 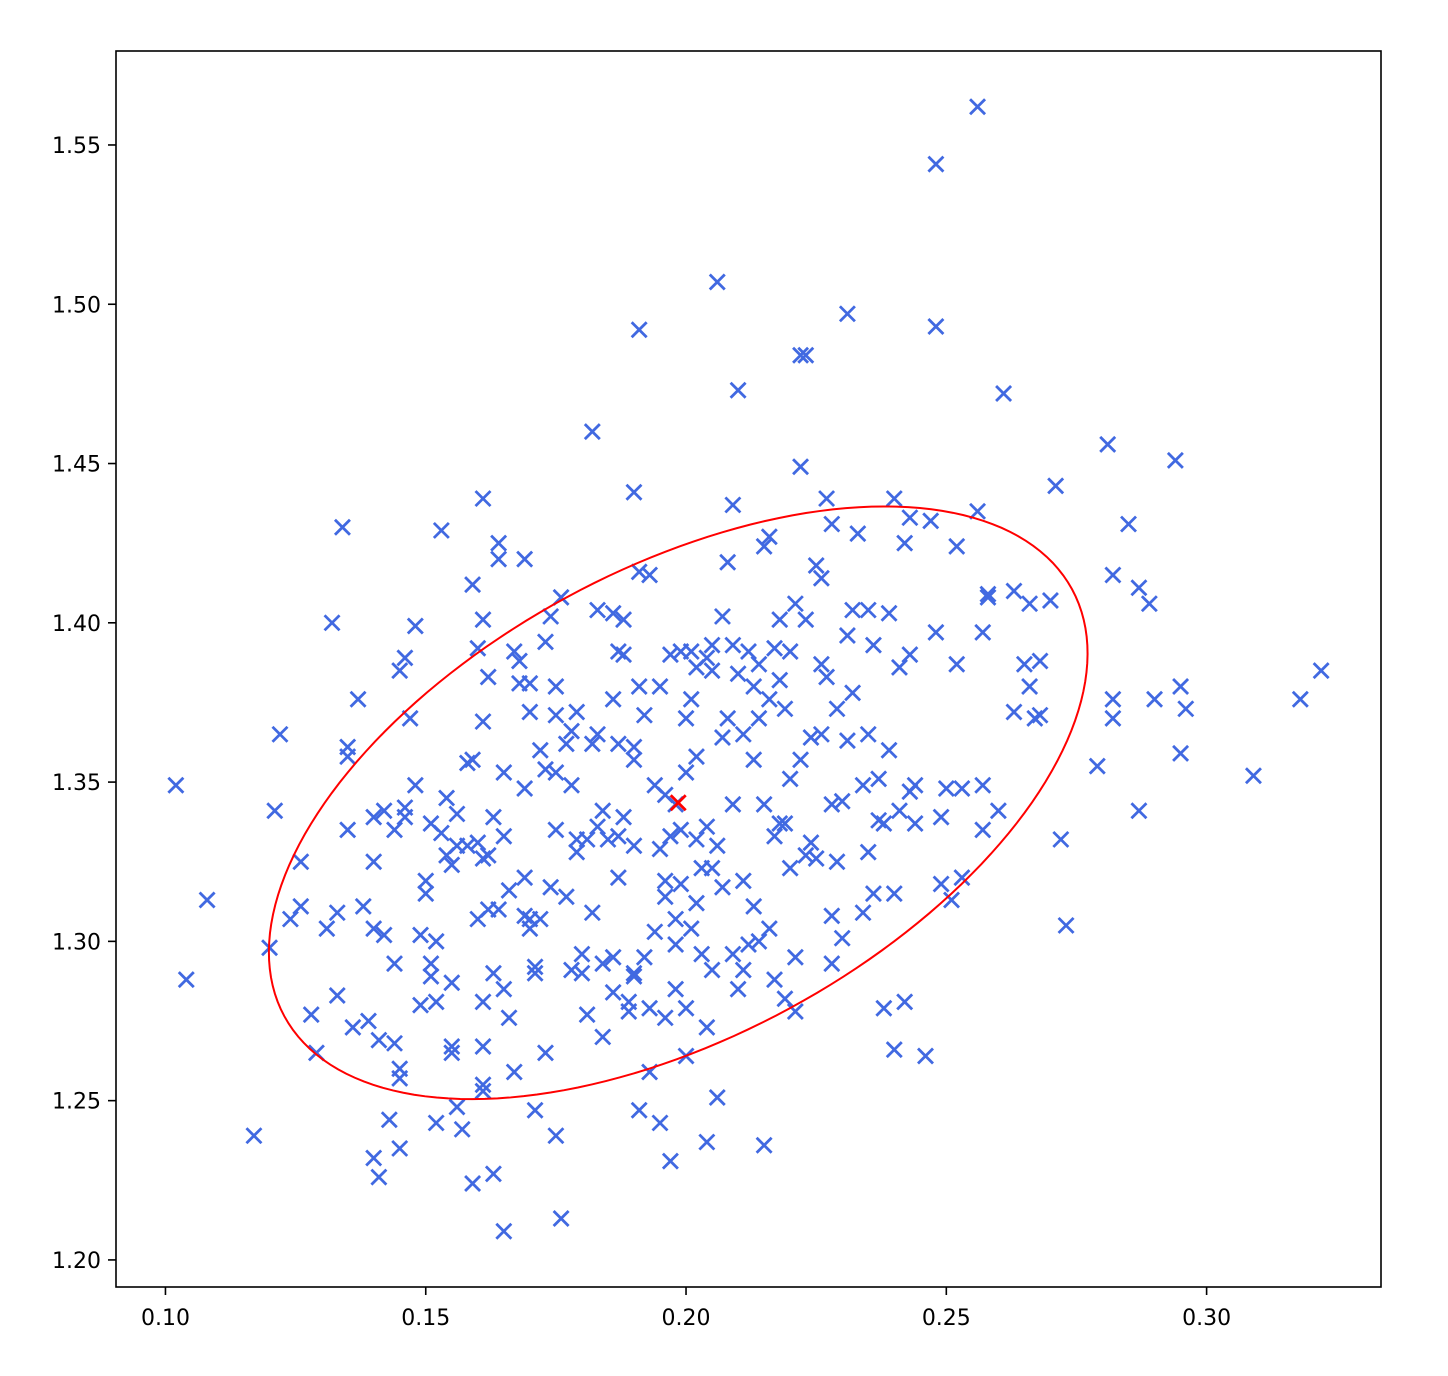 I want to click on y-tick-label: 1.30, so click(x=76, y=942).